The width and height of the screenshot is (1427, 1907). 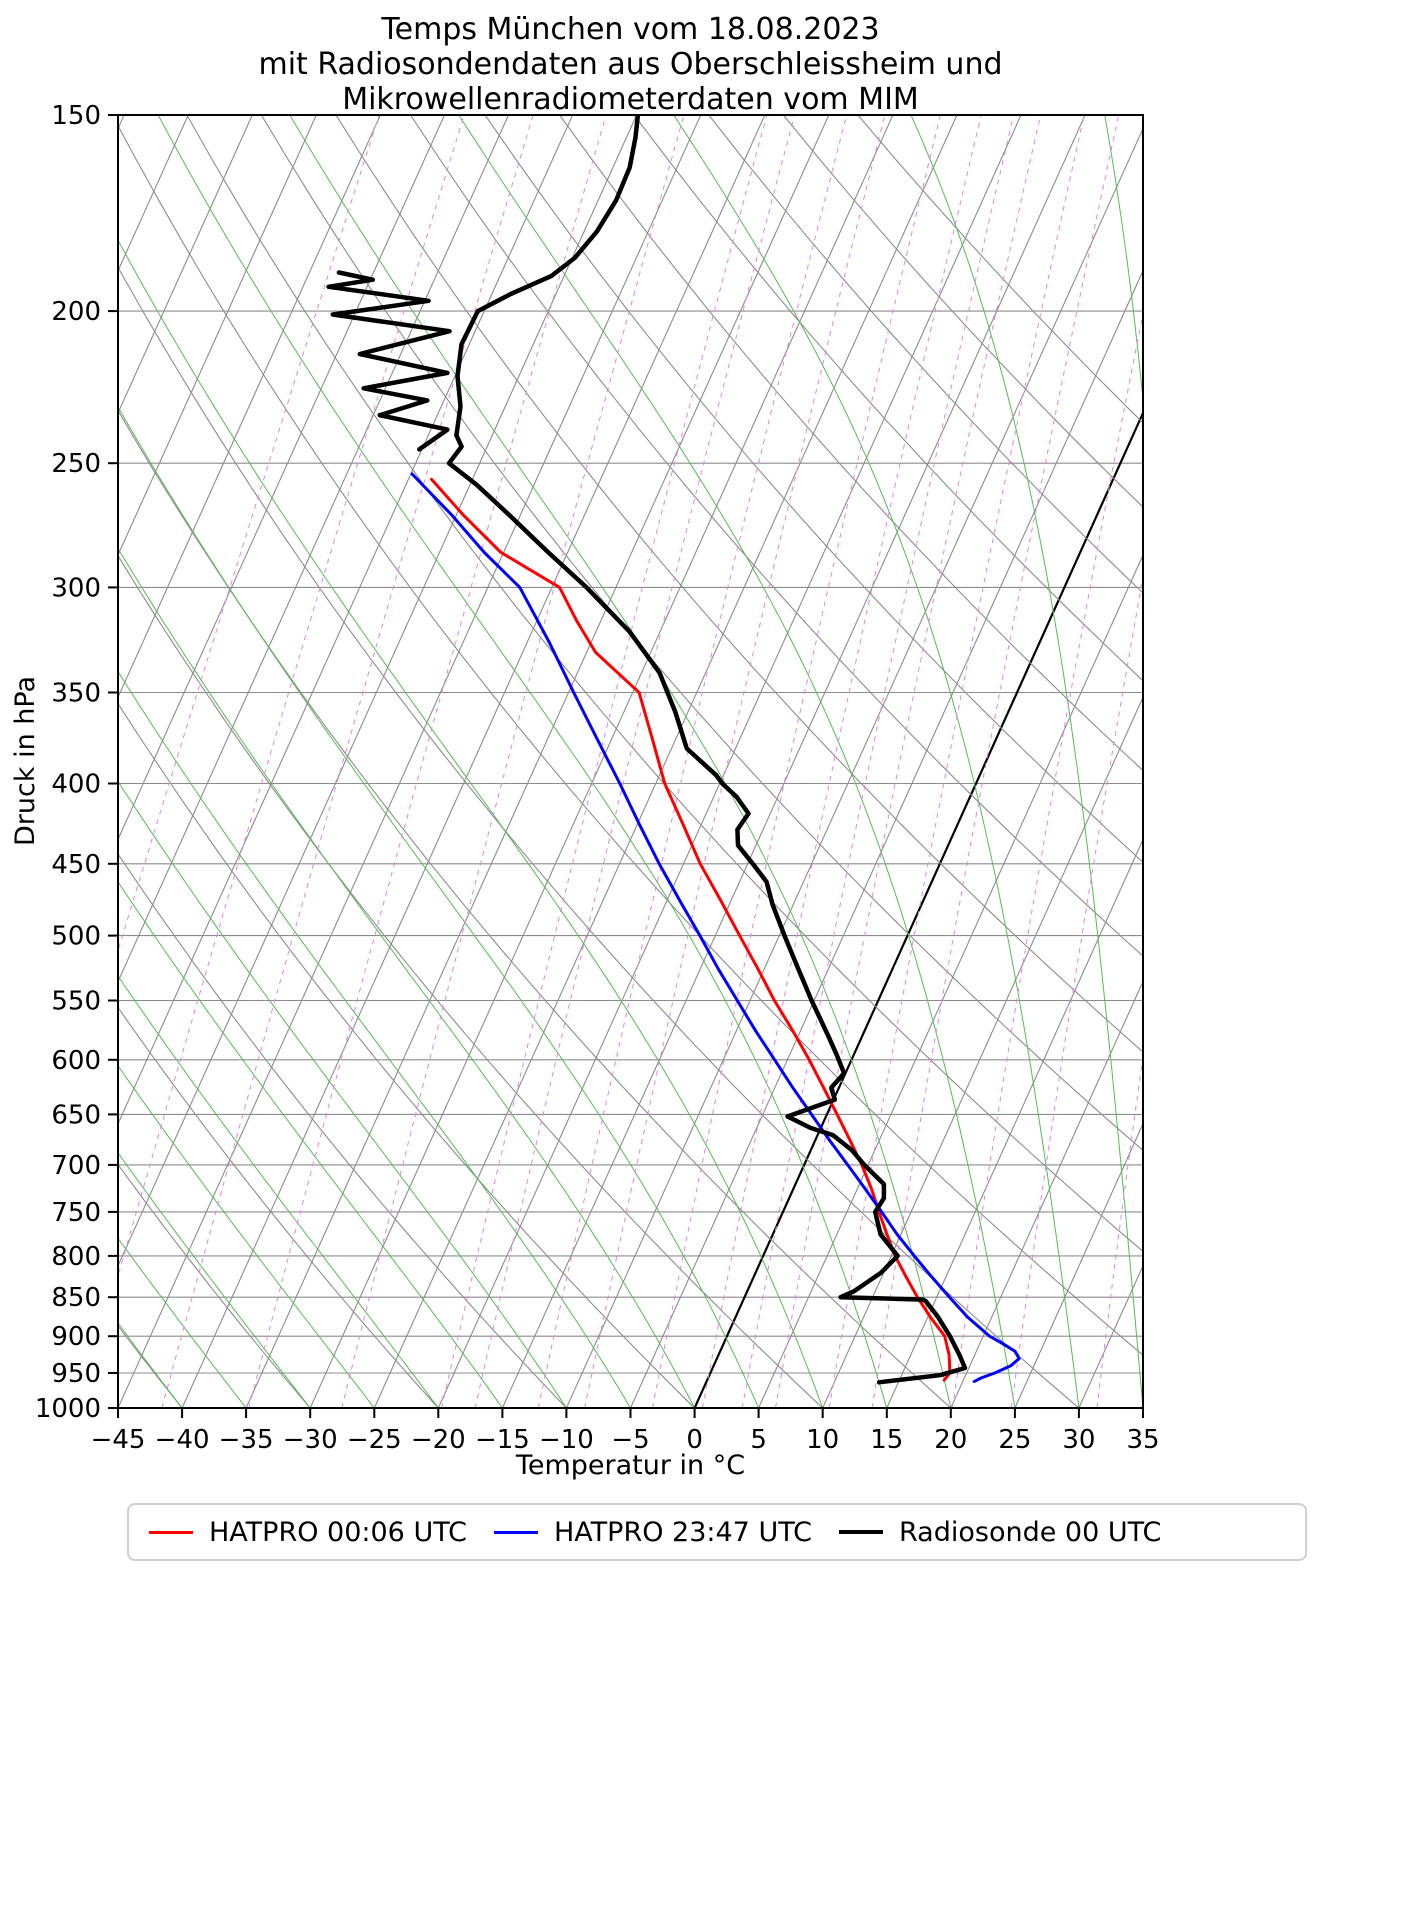 I want to click on x-tick-label: 15, so click(x=886, y=1440).